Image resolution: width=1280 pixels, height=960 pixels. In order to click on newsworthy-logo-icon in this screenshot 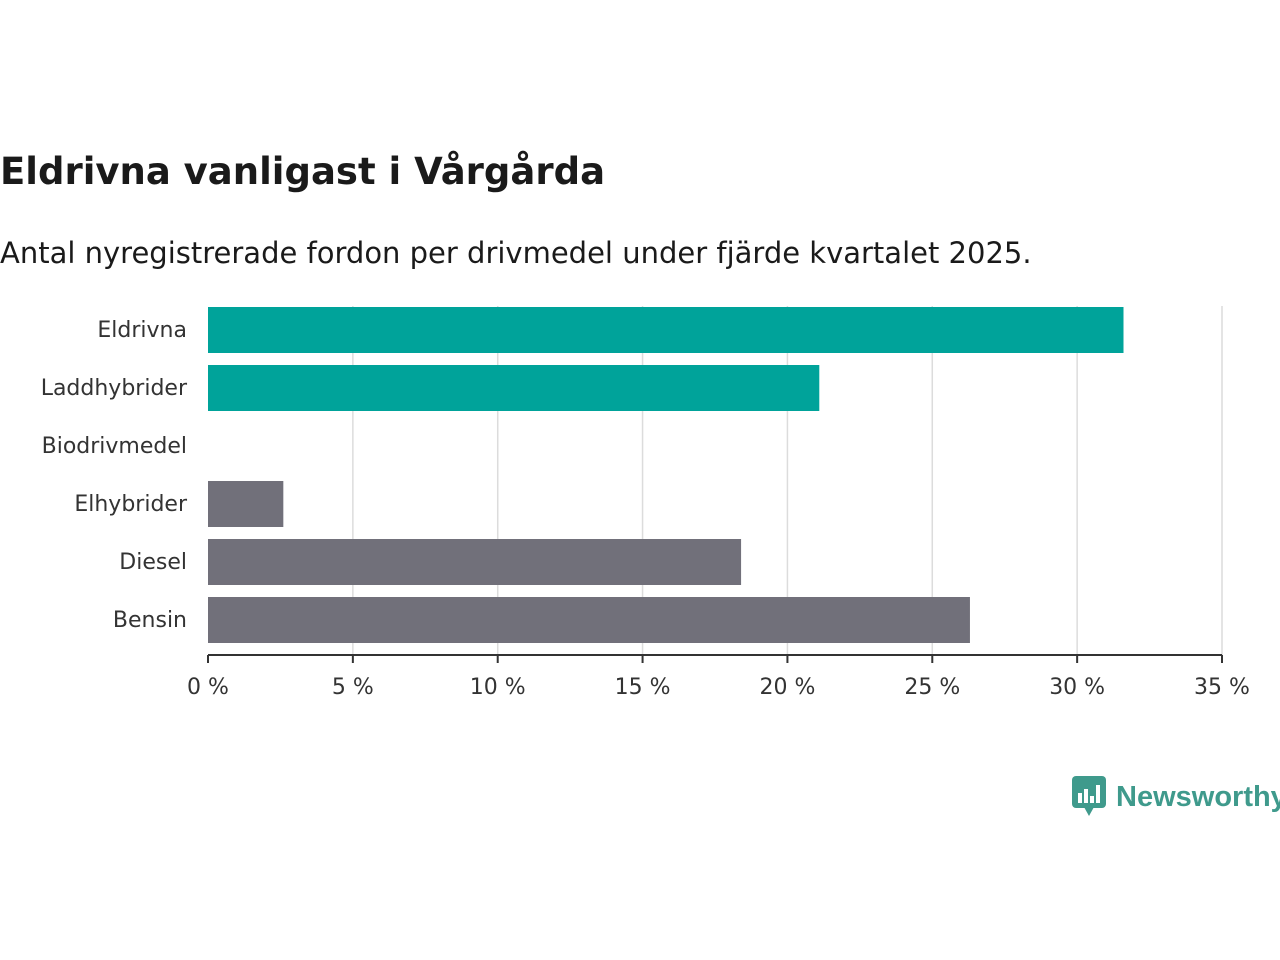, I will do `click(1089, 796)`.